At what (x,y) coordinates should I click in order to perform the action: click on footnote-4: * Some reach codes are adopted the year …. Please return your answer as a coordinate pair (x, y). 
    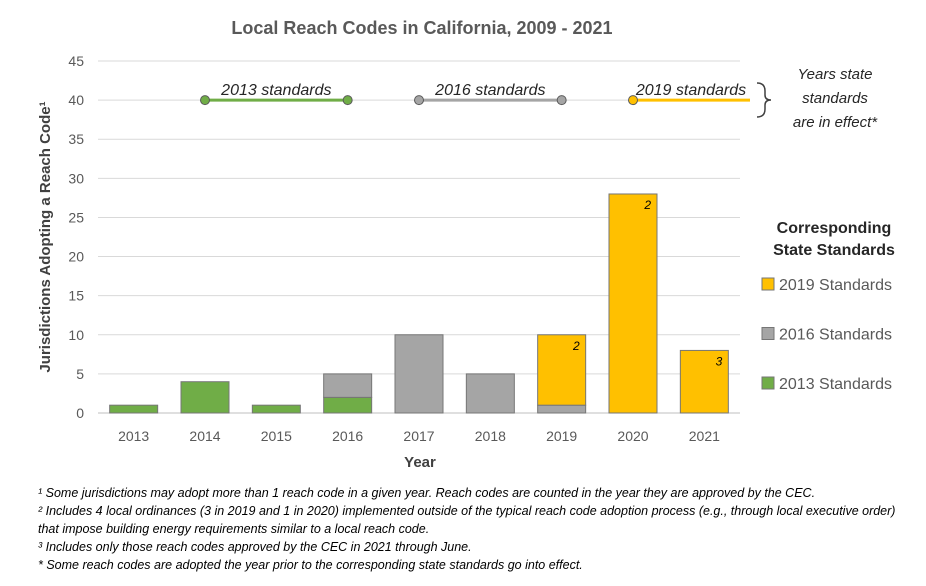
    Looking at the image, I should click on (310, 565).